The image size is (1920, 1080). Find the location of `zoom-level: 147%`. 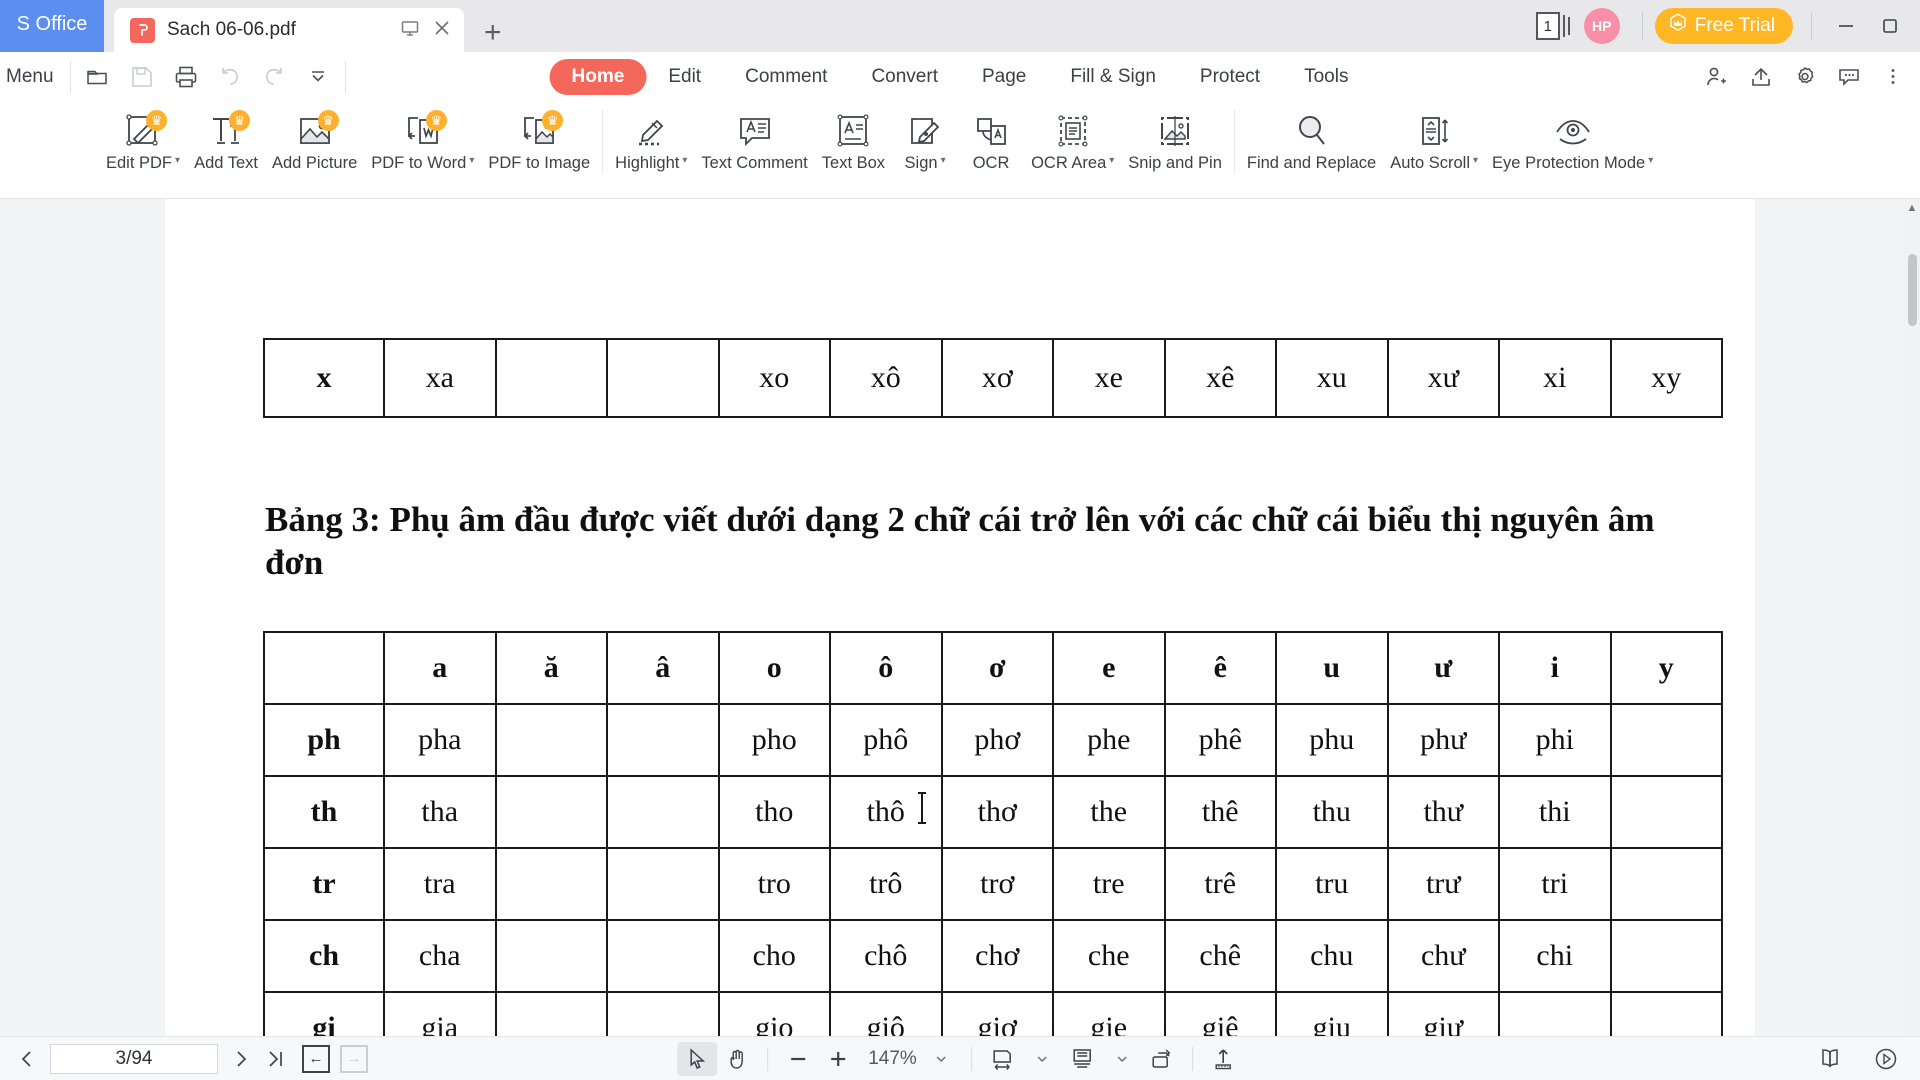

zoom-level: 147% is located at coordinates (892, 1058).